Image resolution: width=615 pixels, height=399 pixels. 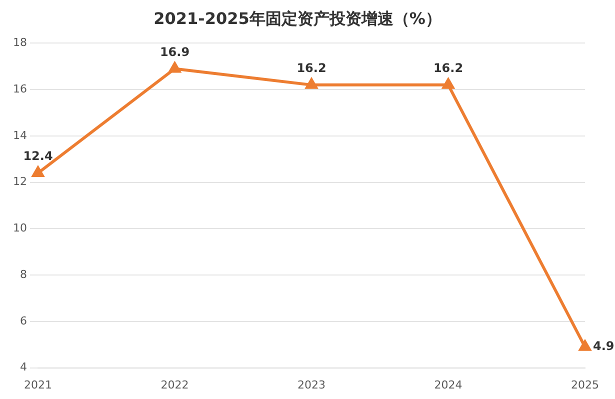 What do you see at coordinates (19, 135) in the screenshot?
I see `y-tick-label: 14` at bounding box center [19, 135].